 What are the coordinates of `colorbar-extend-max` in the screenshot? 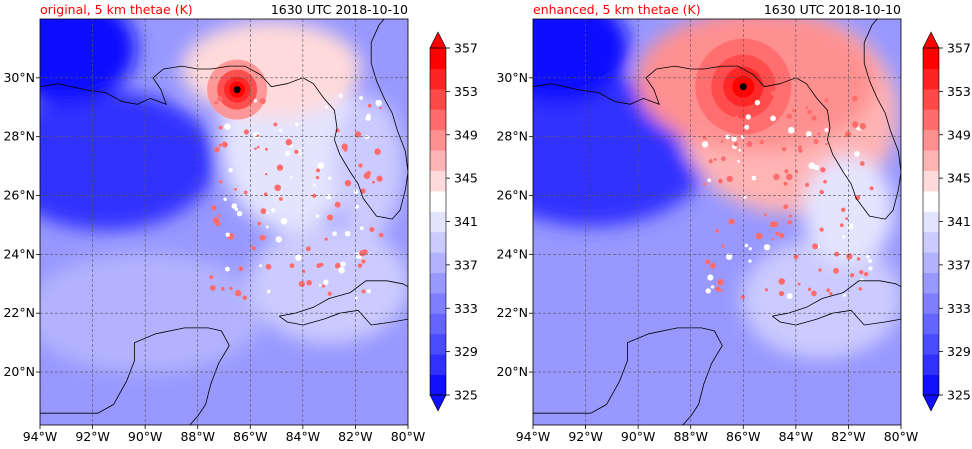 It's located at (931, 40).